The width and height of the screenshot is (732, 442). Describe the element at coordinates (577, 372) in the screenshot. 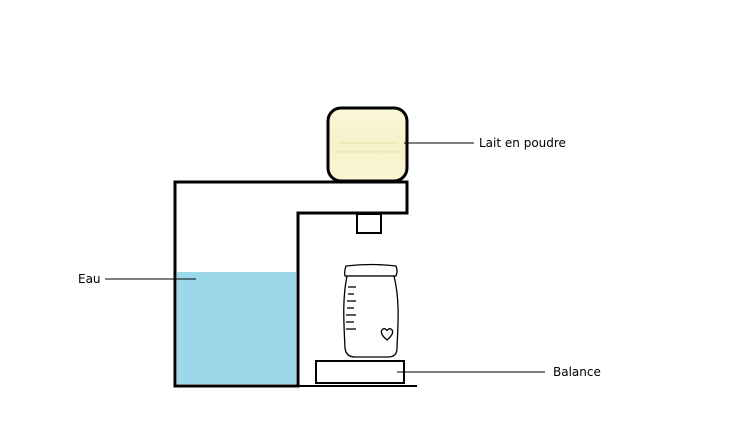

I see `scale-label: Balance` at that location.